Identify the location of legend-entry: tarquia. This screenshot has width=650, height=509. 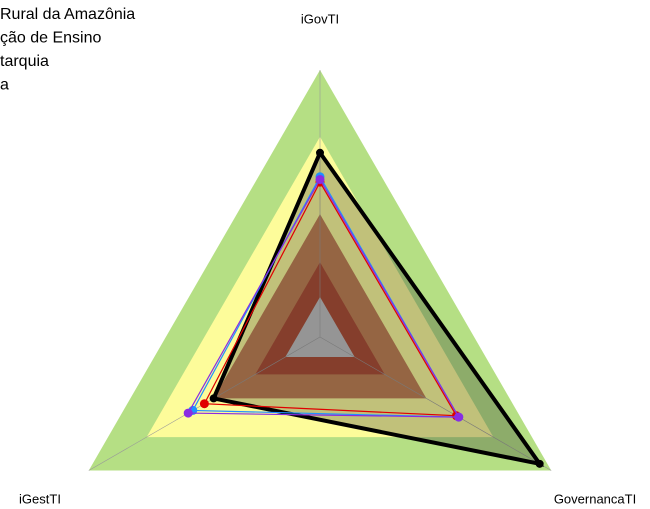
(24, 61).